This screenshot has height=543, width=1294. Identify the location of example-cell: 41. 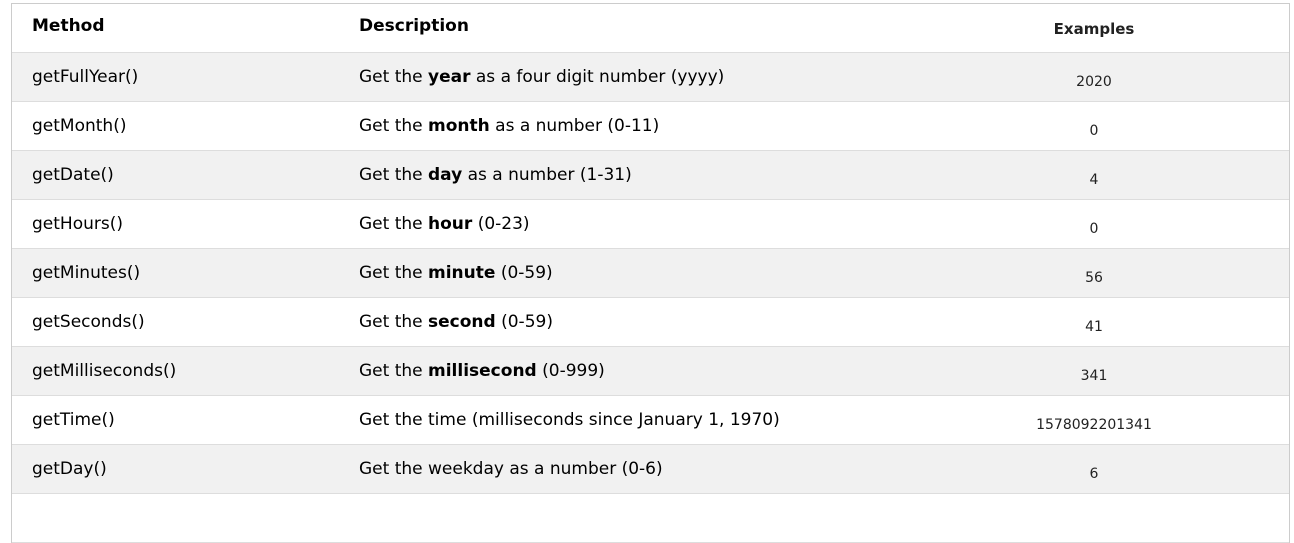
(1094, 327).